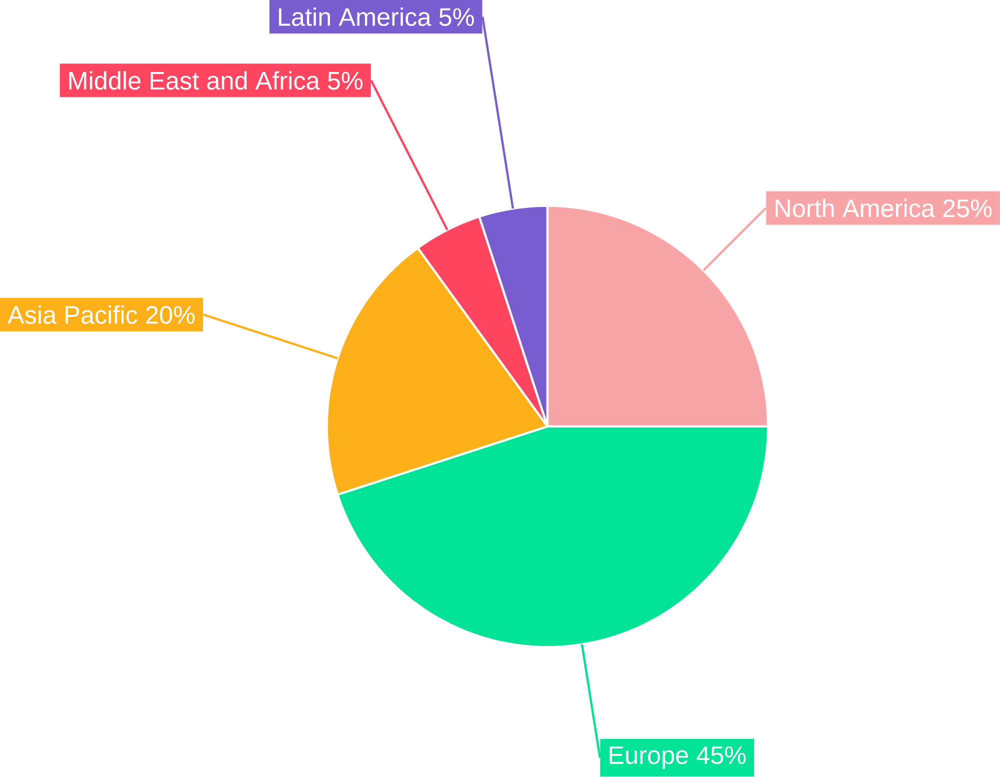 The width and height of the screenshot is (1000, 777). I want to click on slice-label: North America, so click(855, 208).